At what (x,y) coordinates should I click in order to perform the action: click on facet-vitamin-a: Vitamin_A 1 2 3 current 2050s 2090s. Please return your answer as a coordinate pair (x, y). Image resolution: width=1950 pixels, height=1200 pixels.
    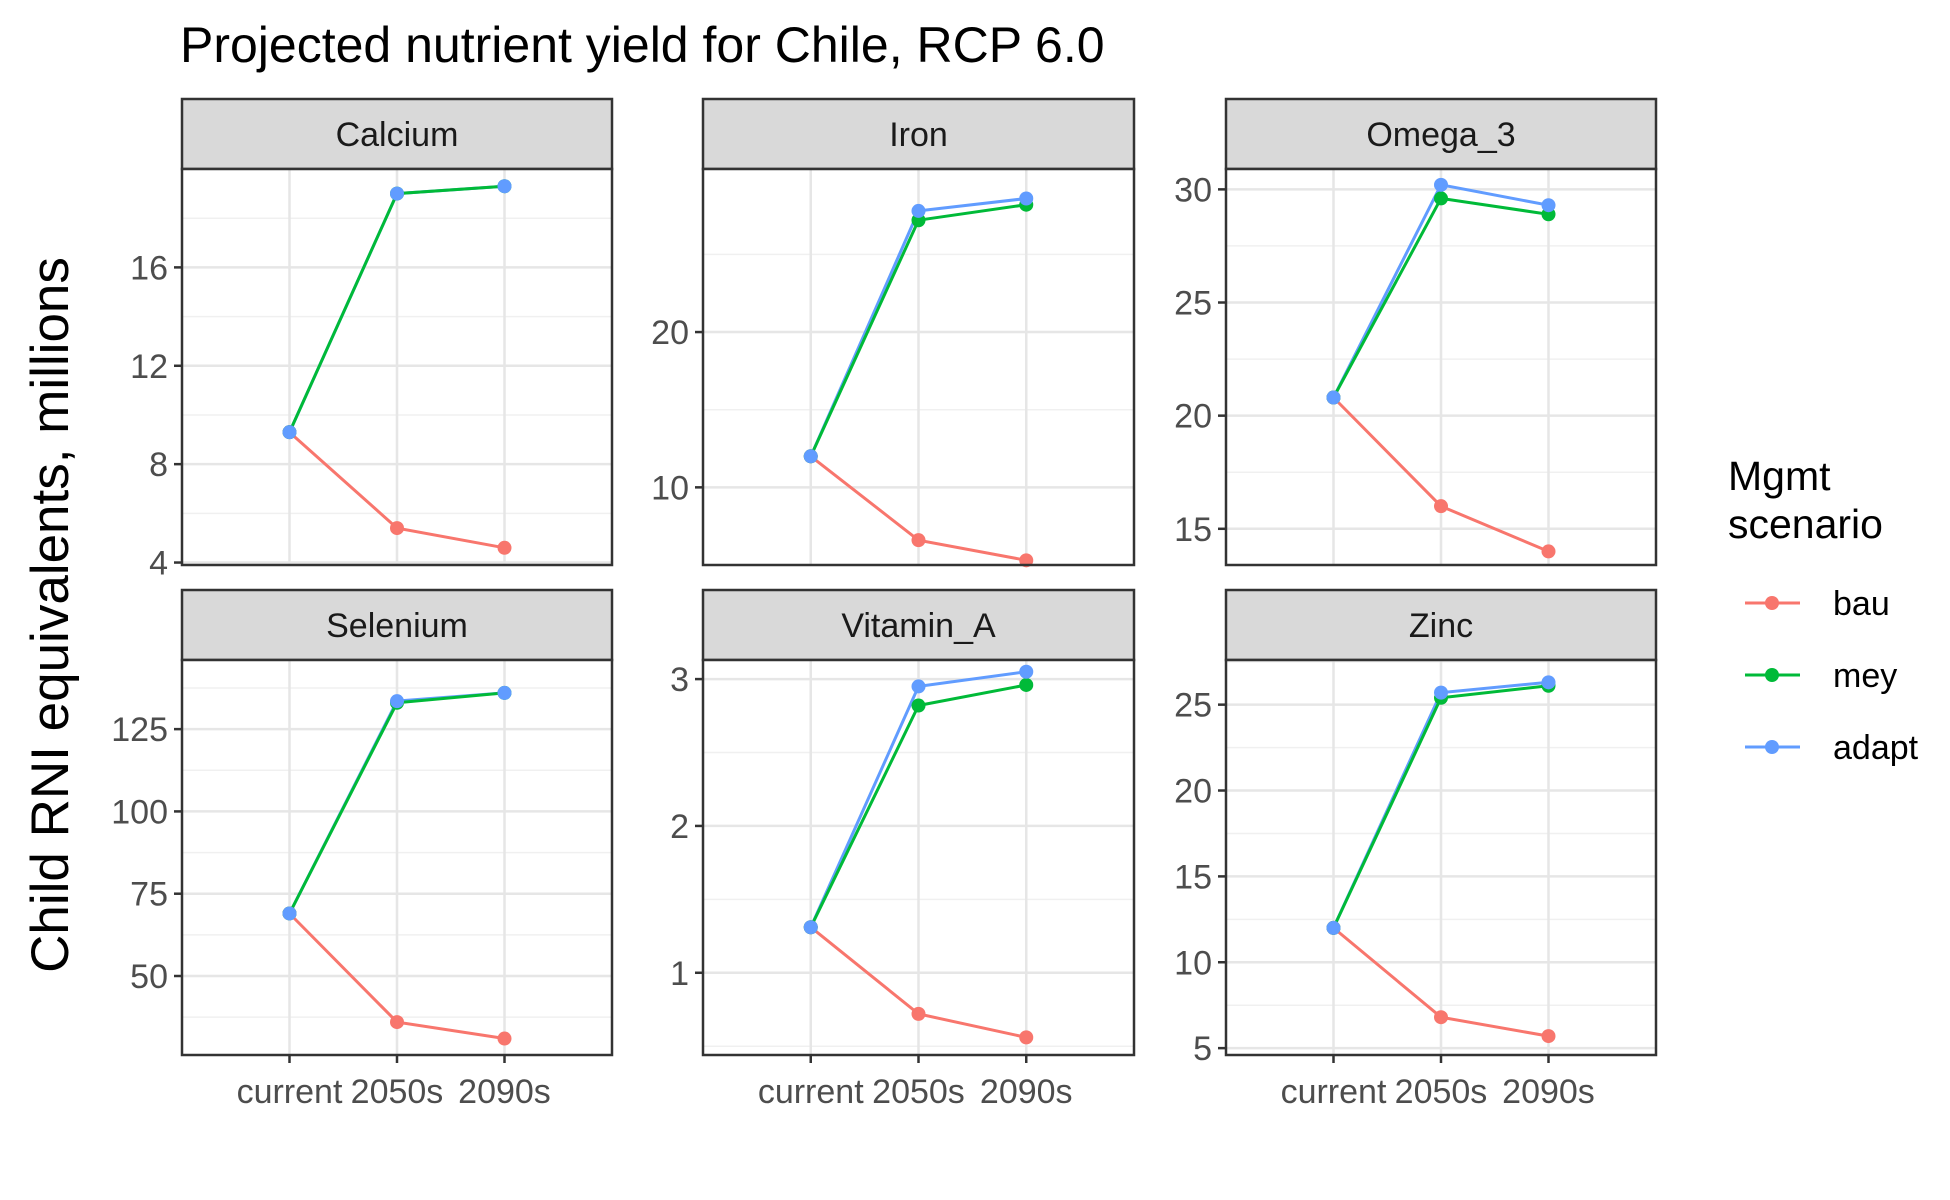
    Looking at the image, I should click on (903, 849).